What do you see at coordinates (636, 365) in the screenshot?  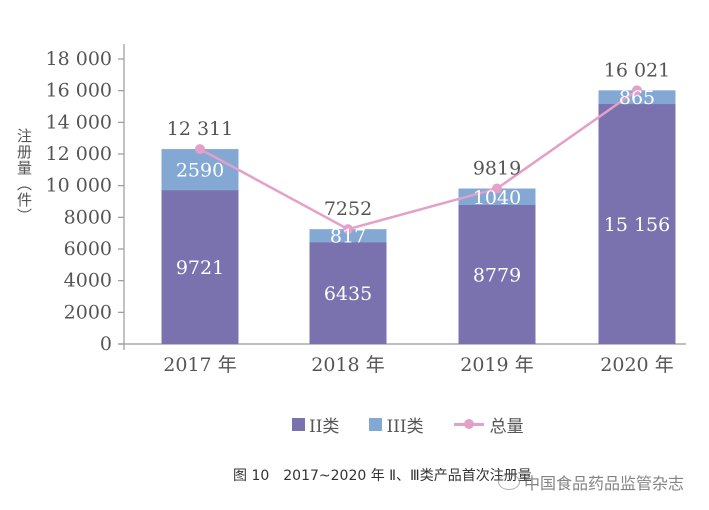 I see `x-tick-label: 2020 年` at bounding box center [636, 365].